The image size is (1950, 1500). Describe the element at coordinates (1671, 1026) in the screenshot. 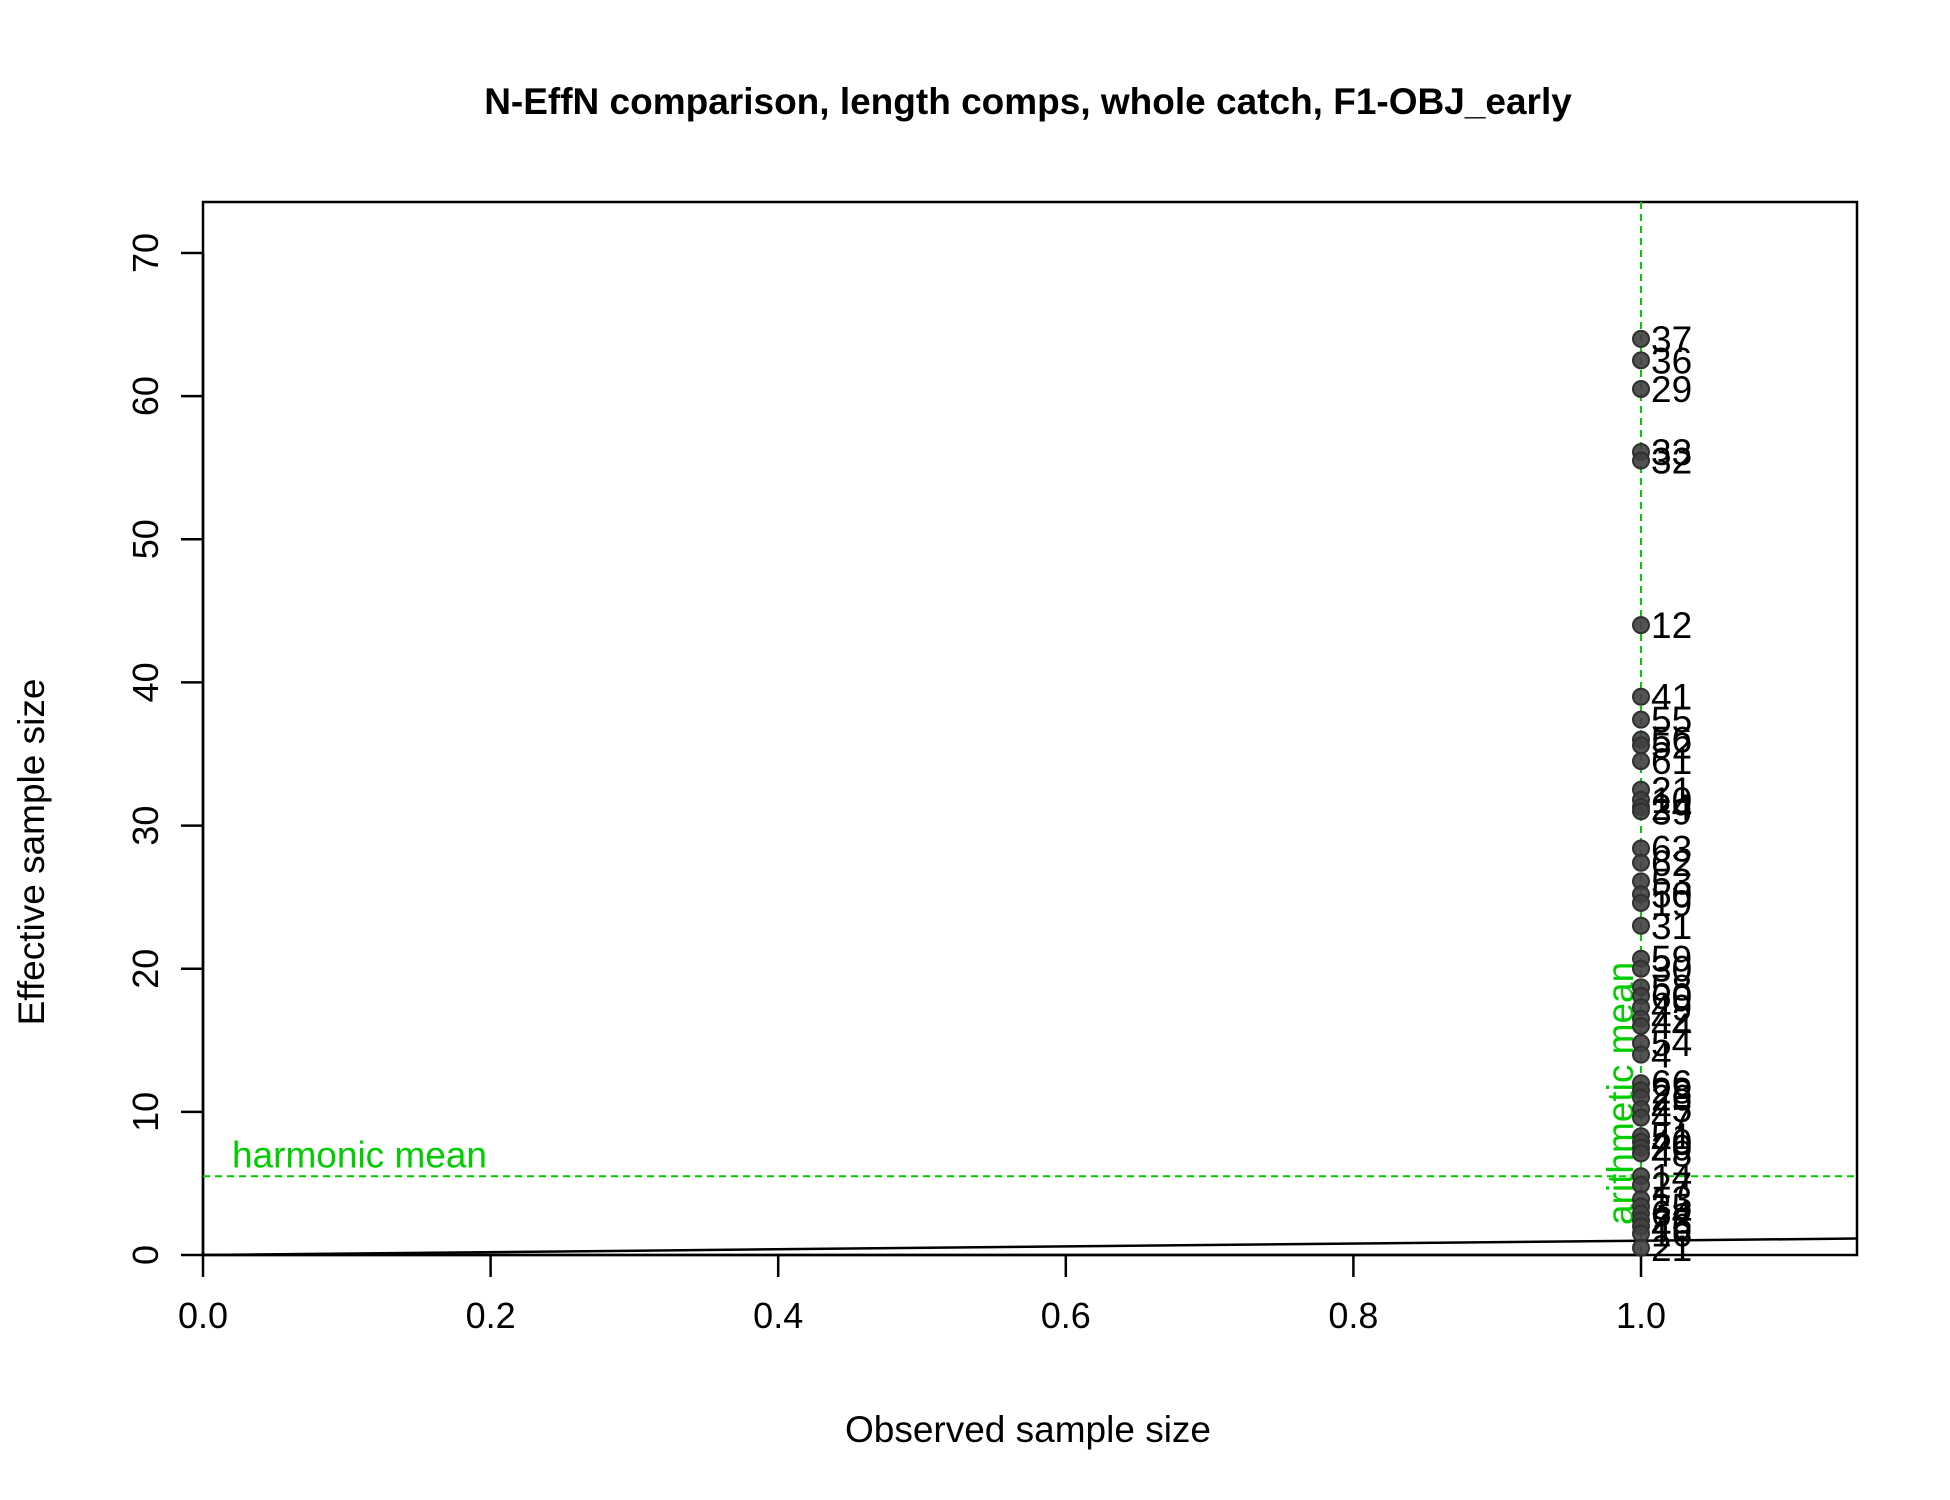

I see `data-point-label: 44` at that location.